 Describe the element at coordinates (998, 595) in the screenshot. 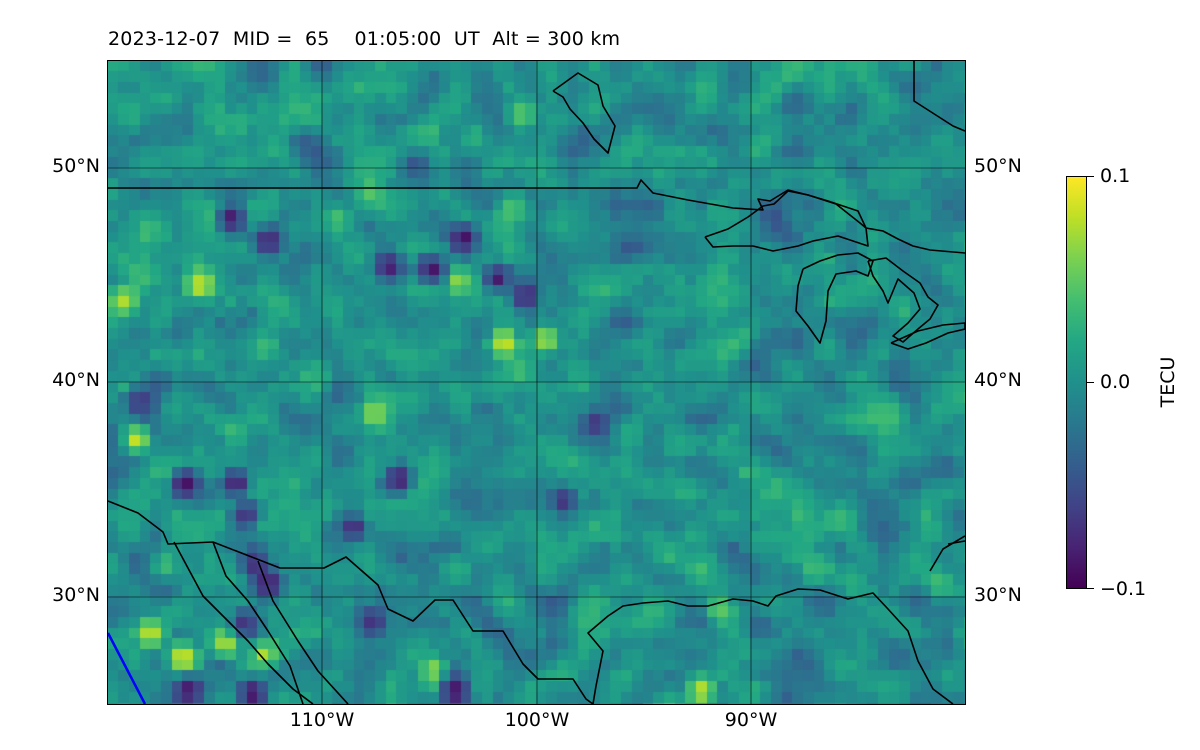

I see `lat-label-30-right: 30°N` at that location.